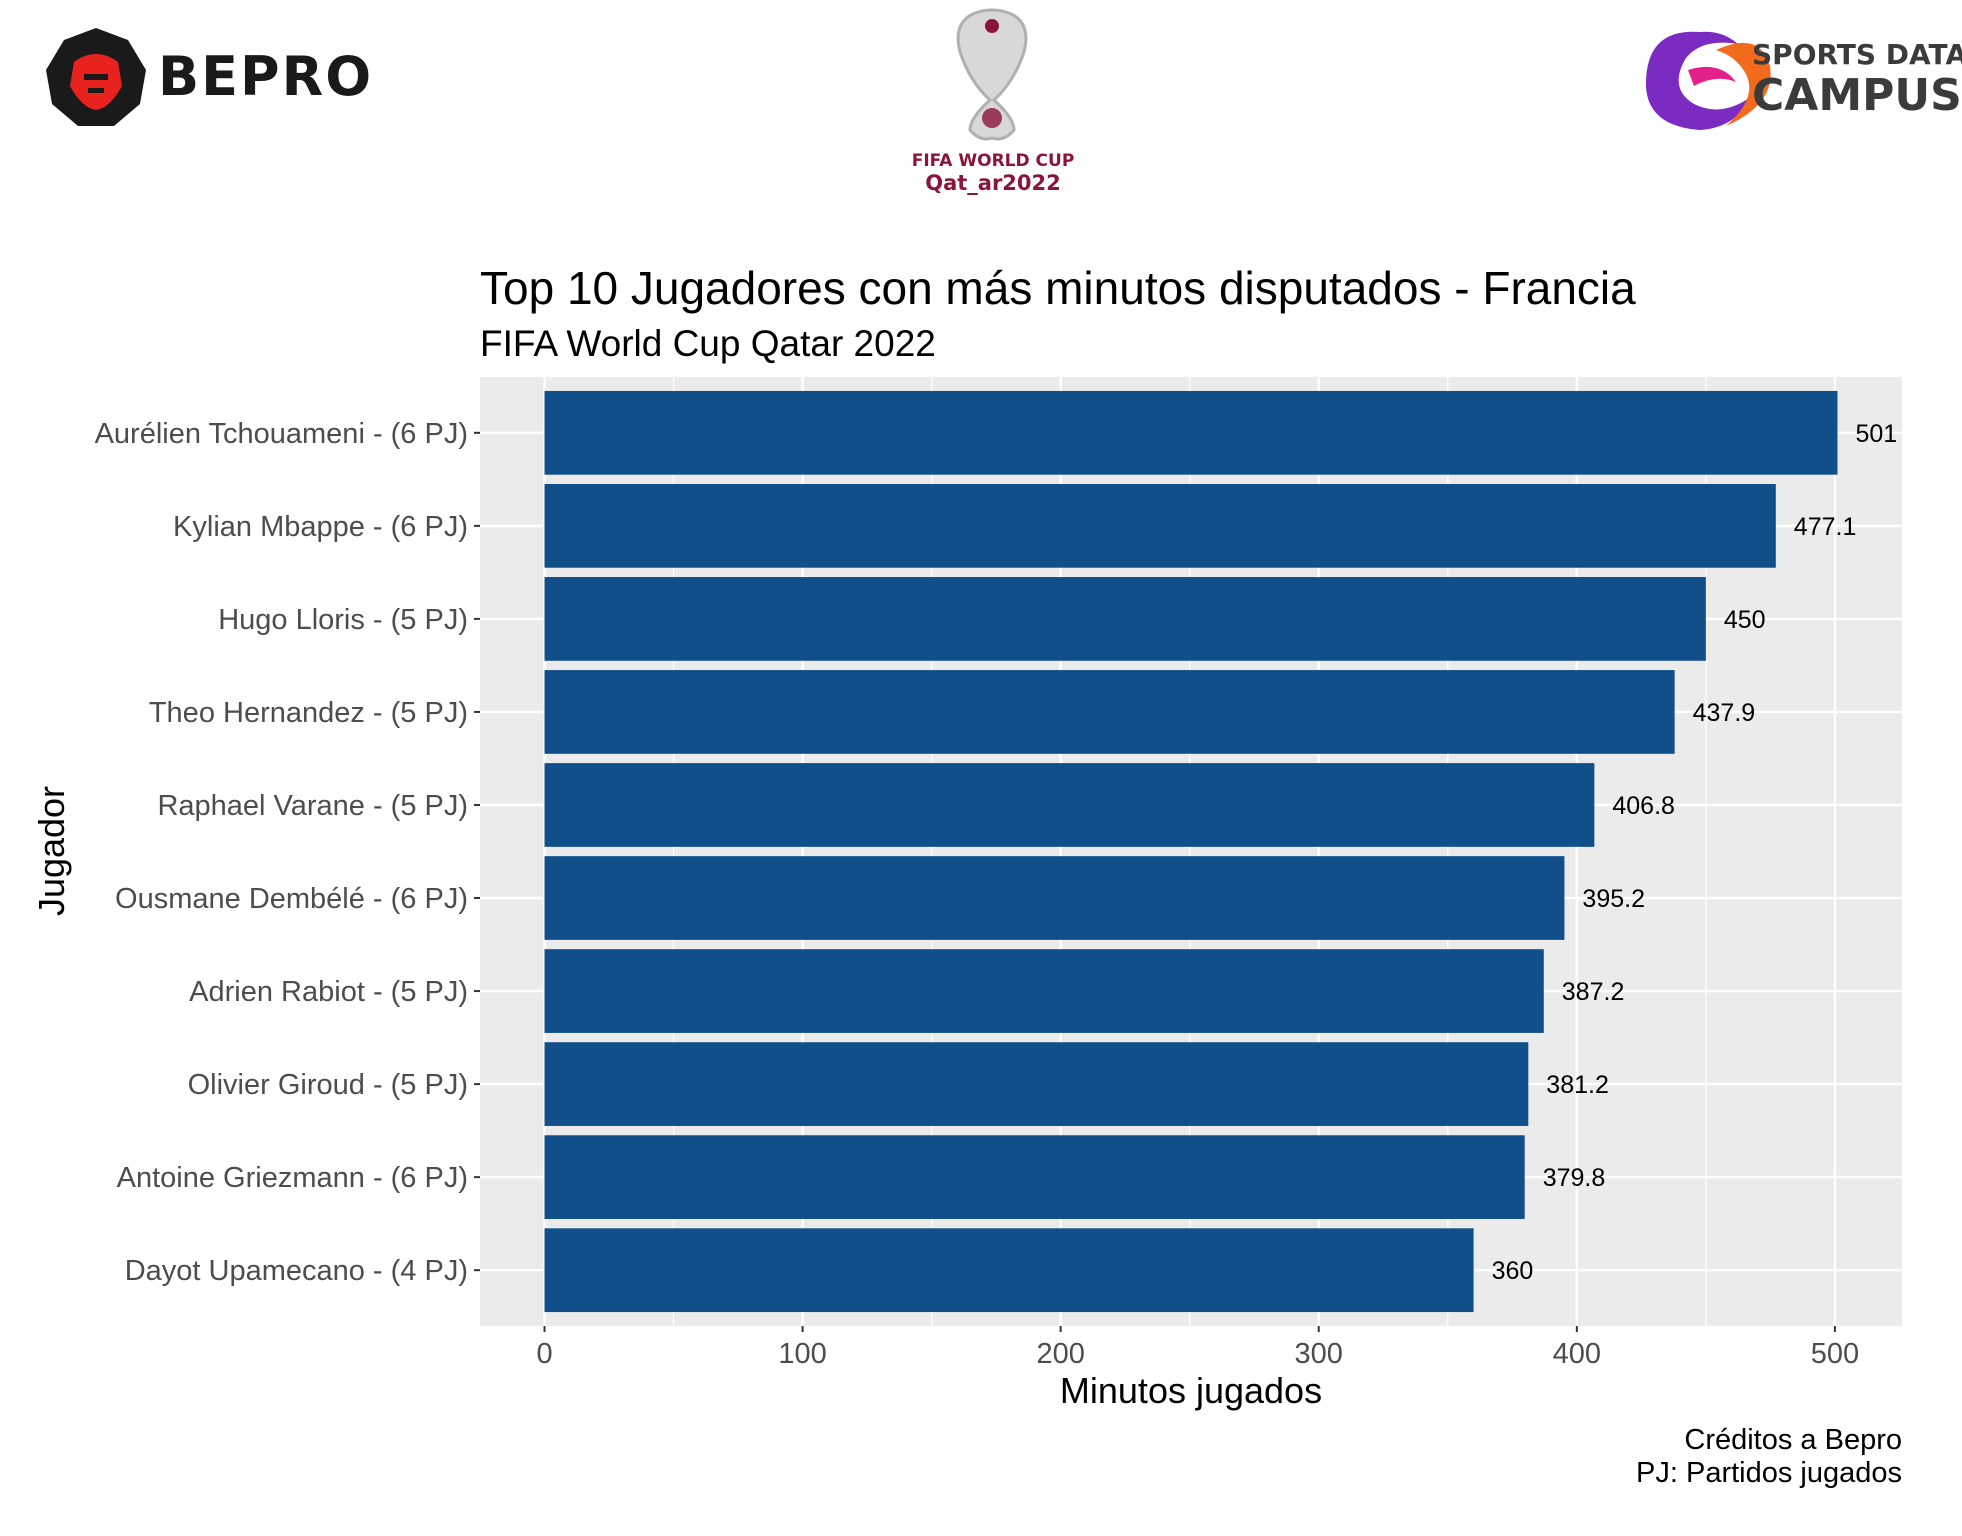 The height and width of the screenshot is (1536, 1962). What do you see at coordinates (1698, 80) in the screenshot?
I see `campus-swirl-icon` at bounding box center [1698, 80].